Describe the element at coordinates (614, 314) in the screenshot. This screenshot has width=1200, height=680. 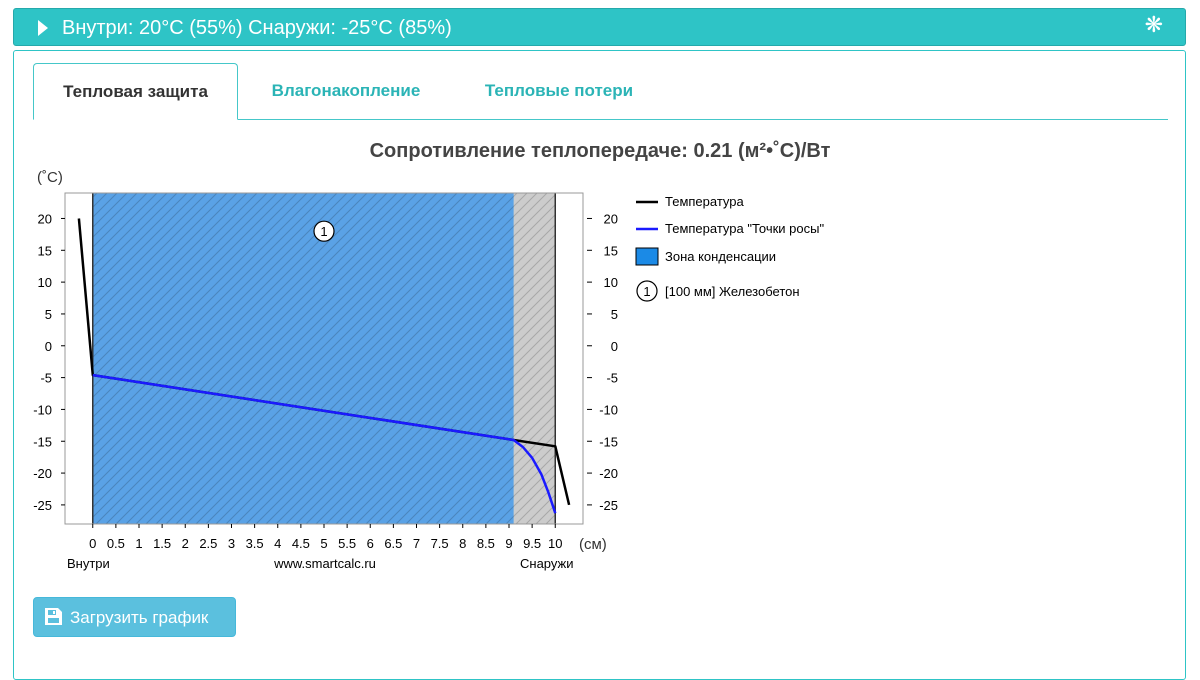
I see `y-tick-label-right: 5` at that location.